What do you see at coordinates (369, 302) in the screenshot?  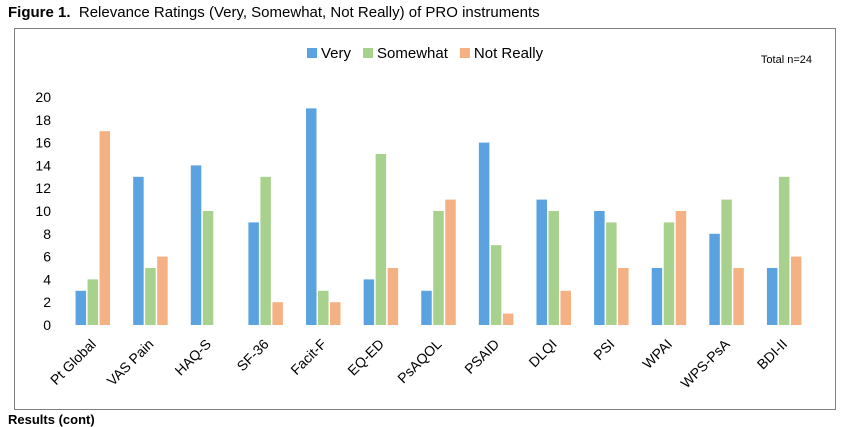 I see `bar-very-eq-ed` at bounding box center [369, 302].